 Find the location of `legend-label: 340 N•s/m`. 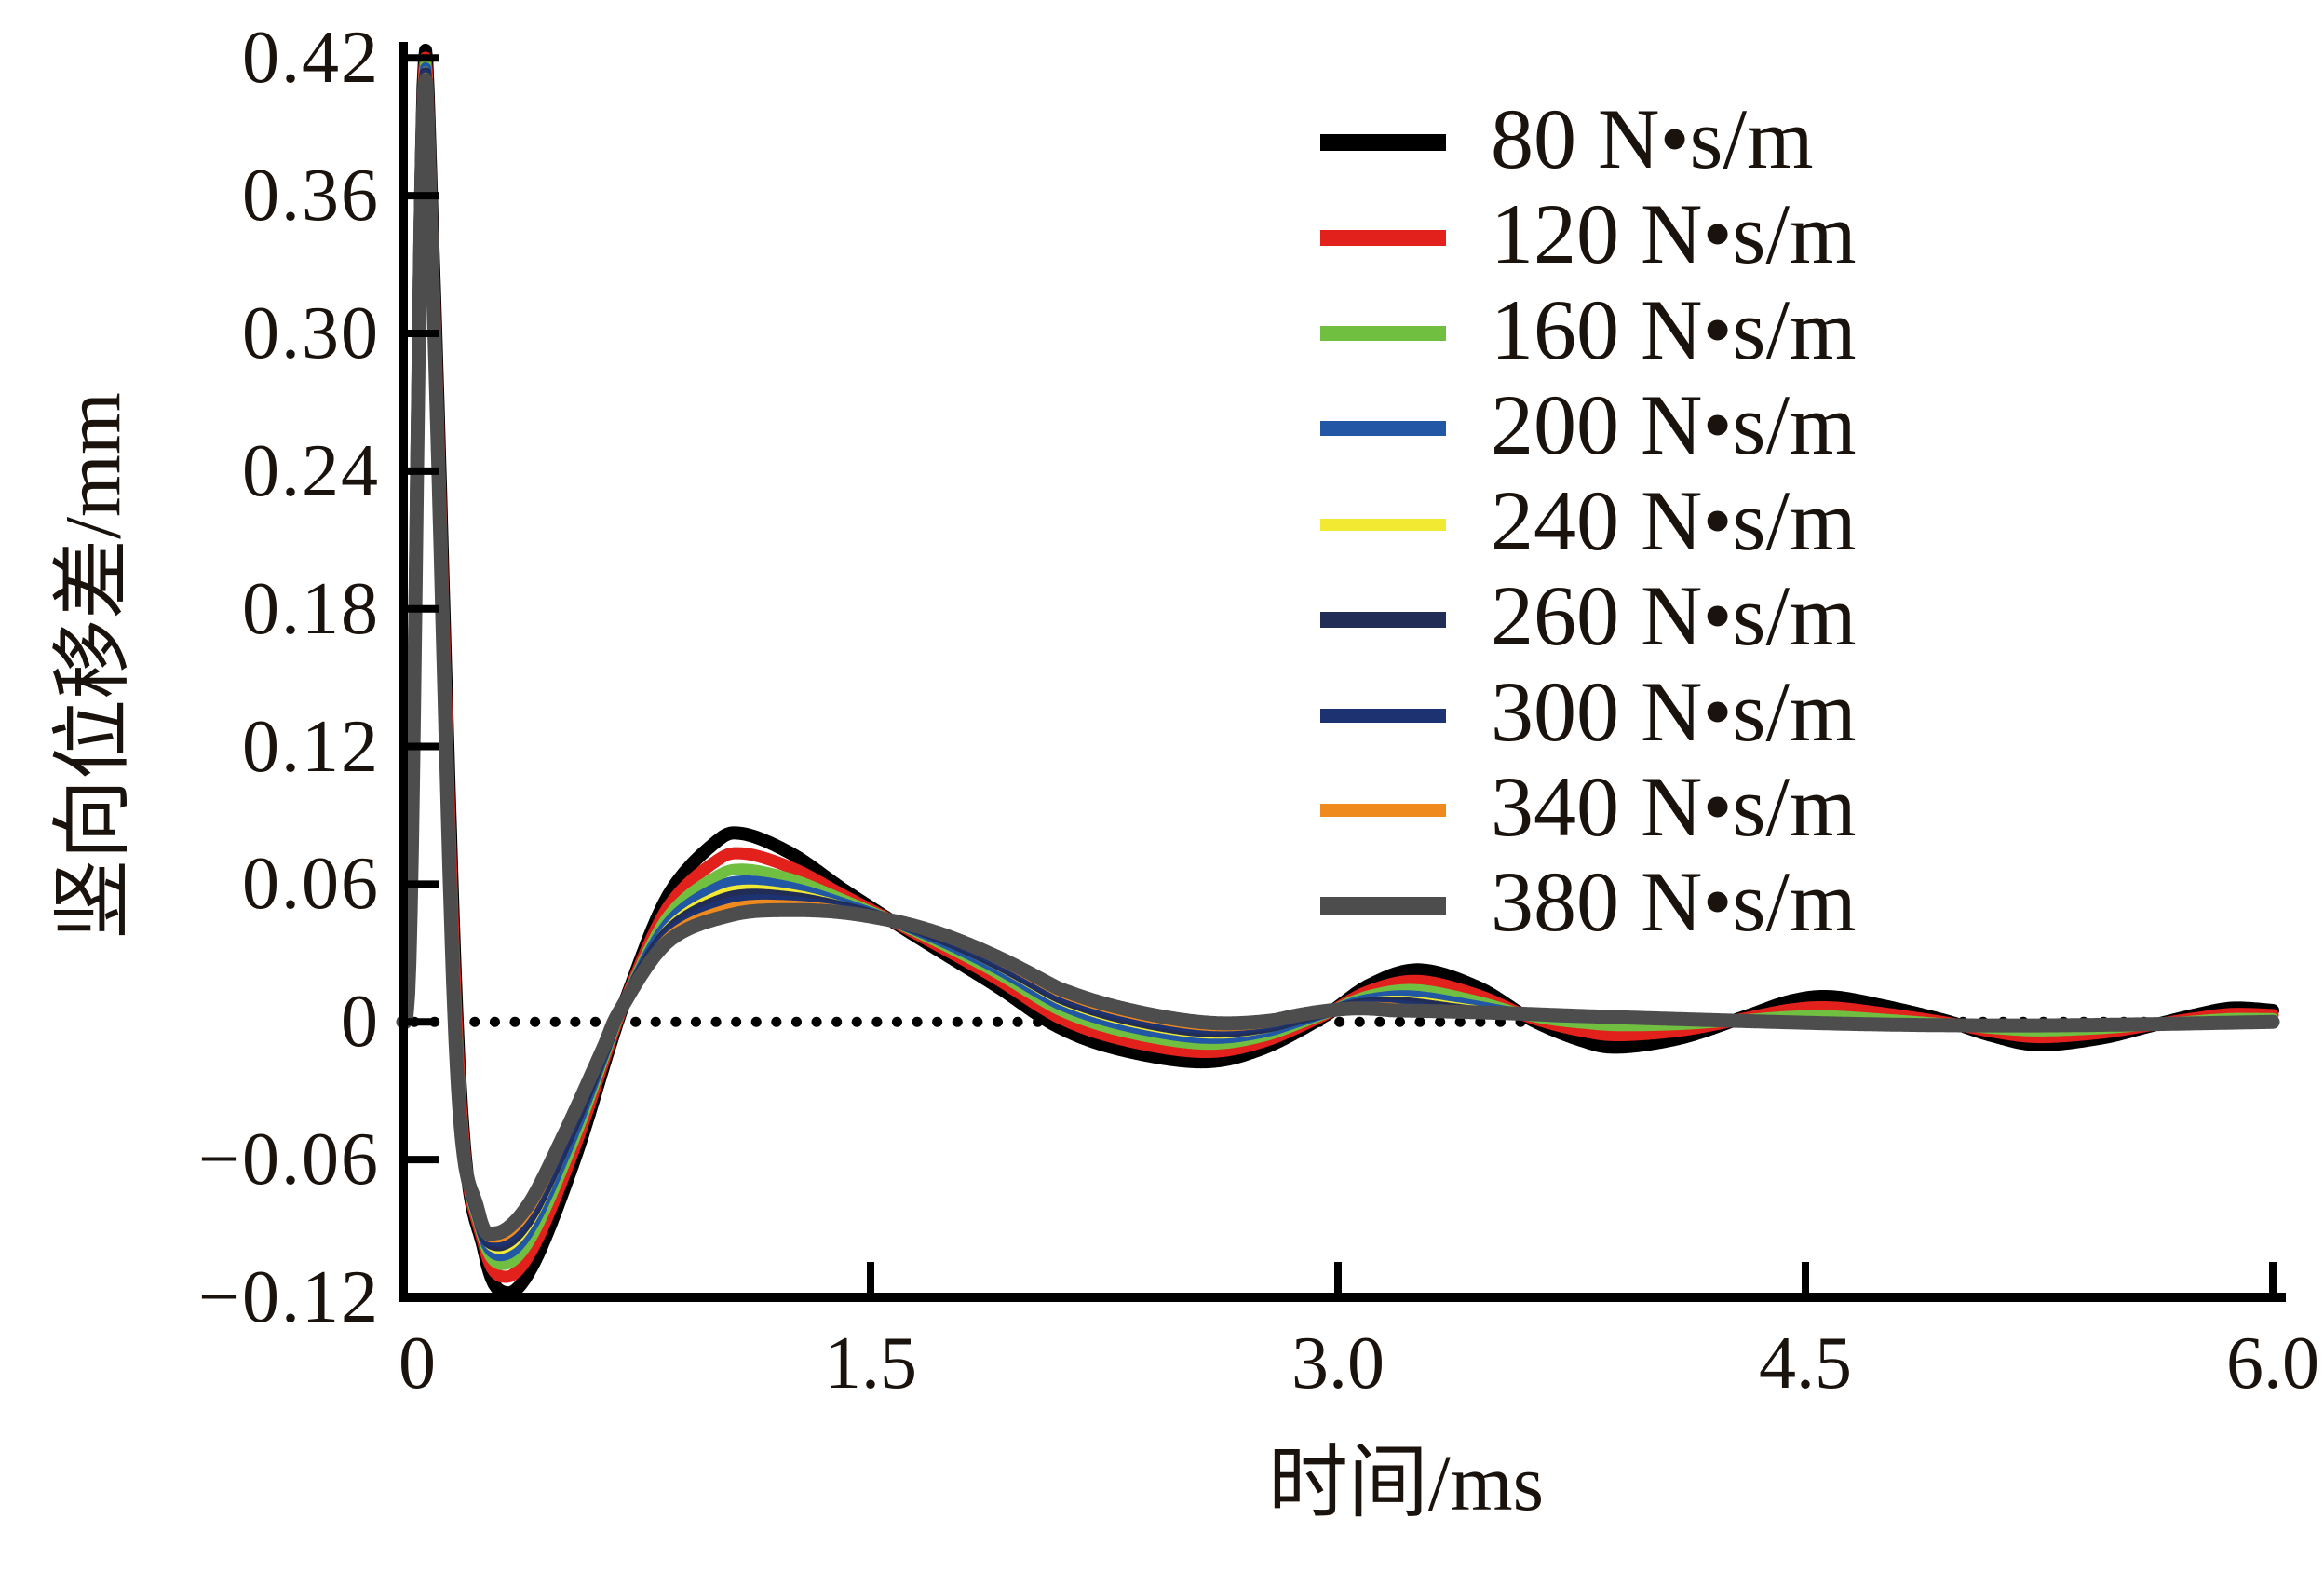

legend-label: 340 N•s/m is located at coordinates (1674, 806).